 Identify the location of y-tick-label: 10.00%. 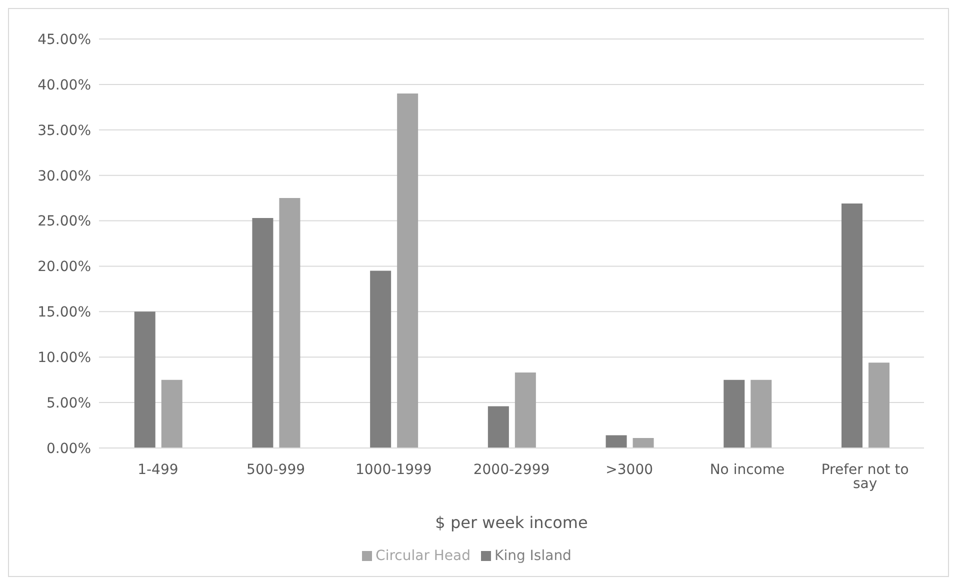
(64, 358).